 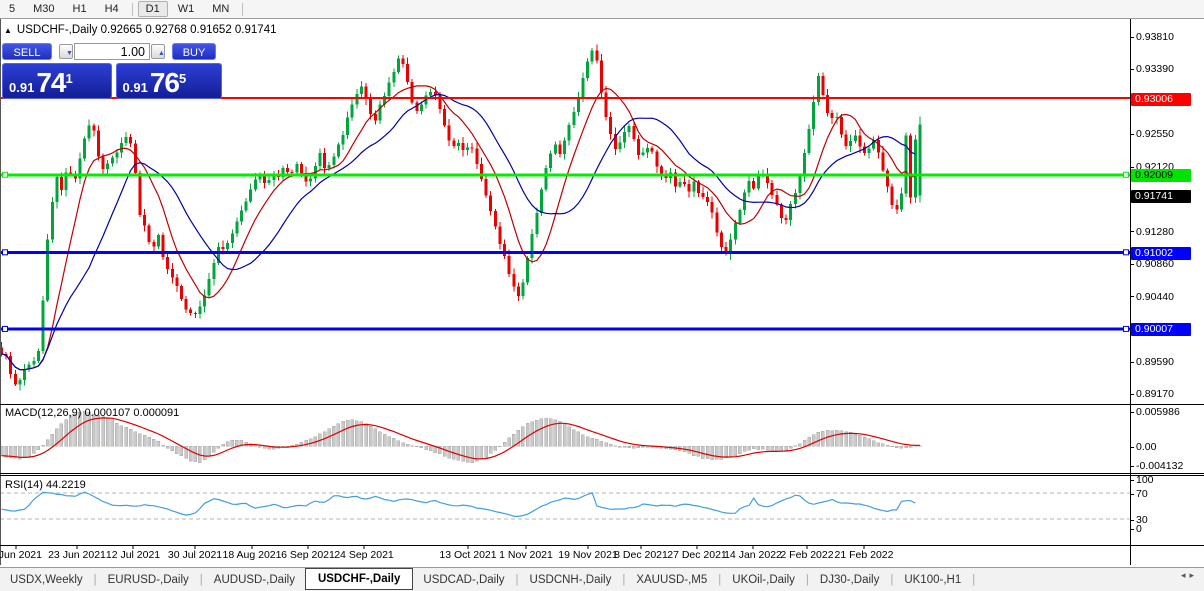 What do you see at coordinates (112, 51) in the screenshot?
I see `volume-input` at bounding box center [112, 51].